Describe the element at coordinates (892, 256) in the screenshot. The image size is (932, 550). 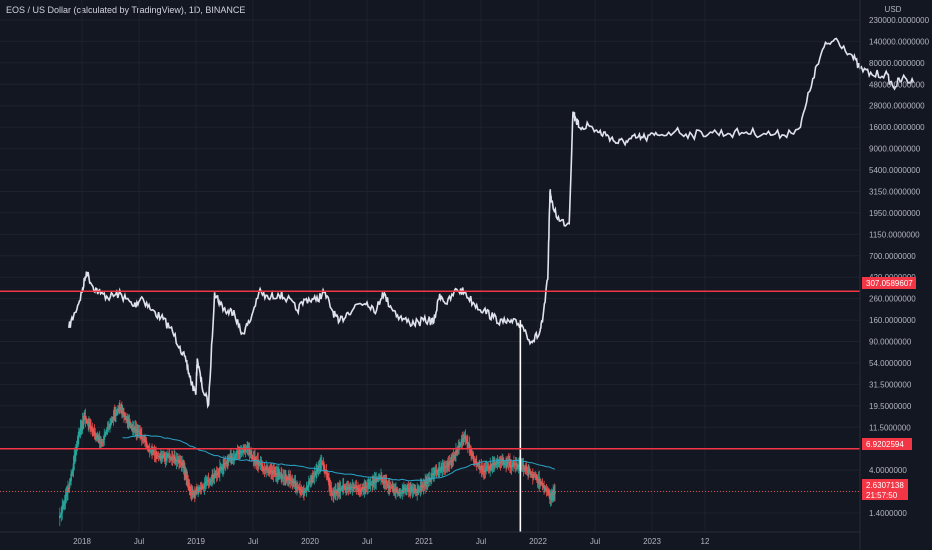
I see `y-tick-label: 700.0000000` at that location.